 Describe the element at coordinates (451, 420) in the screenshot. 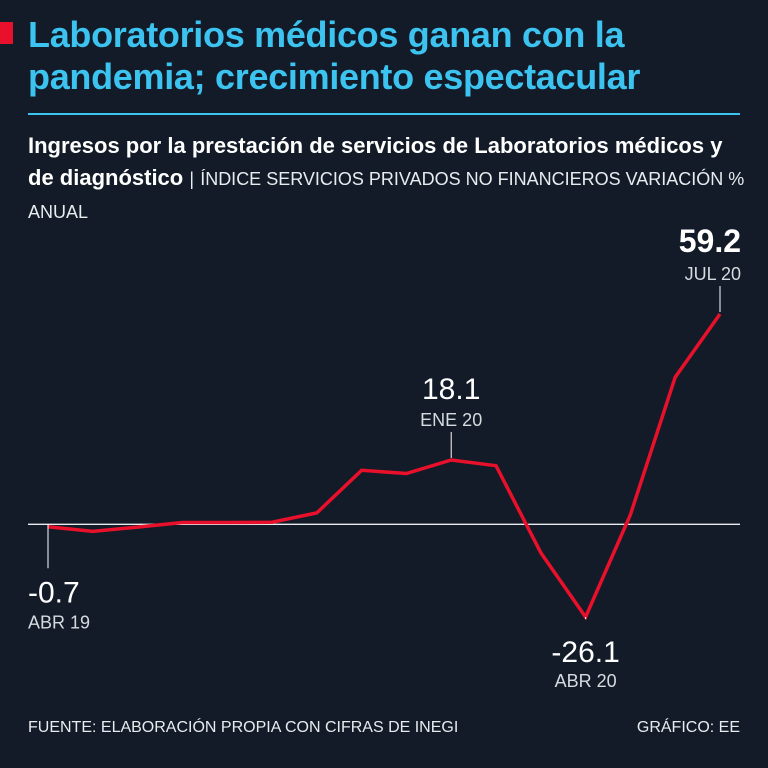

I see `date-label-ene-20: ENE 20` at that location.